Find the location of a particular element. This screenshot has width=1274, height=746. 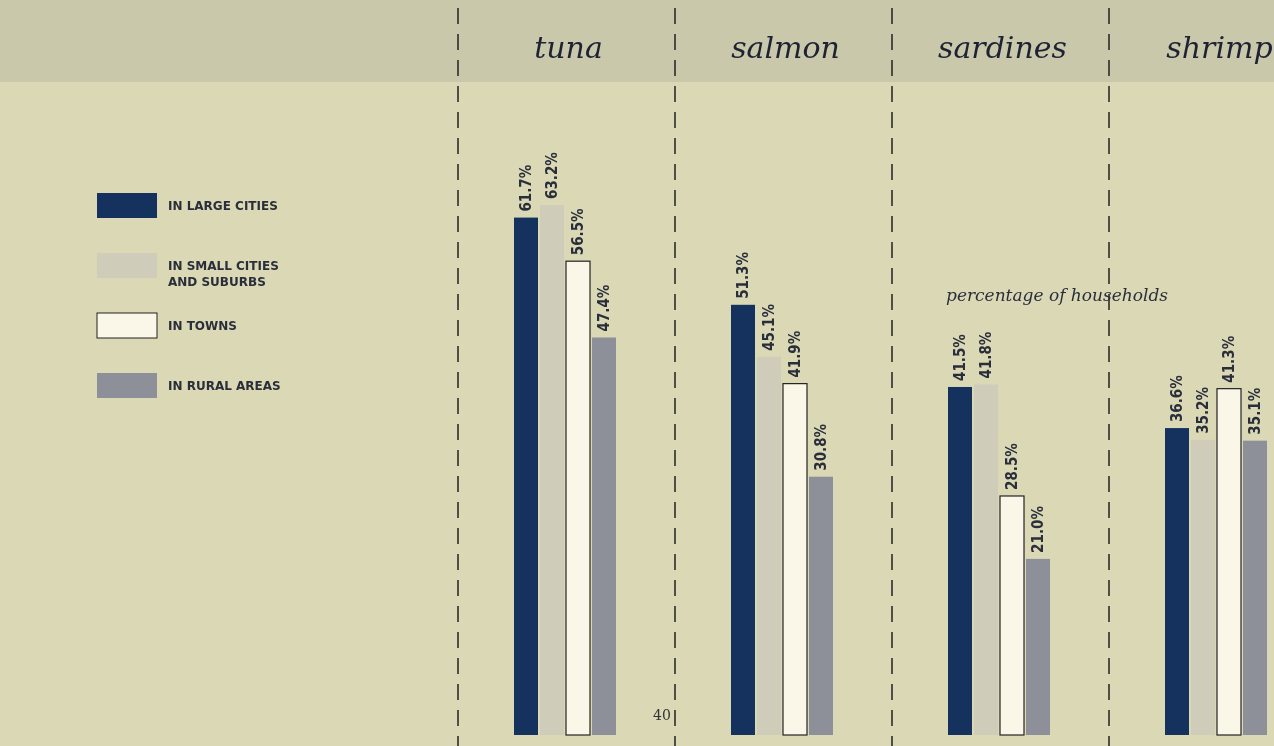

data-label: 35.2% is located at coordinates (1203, 410).